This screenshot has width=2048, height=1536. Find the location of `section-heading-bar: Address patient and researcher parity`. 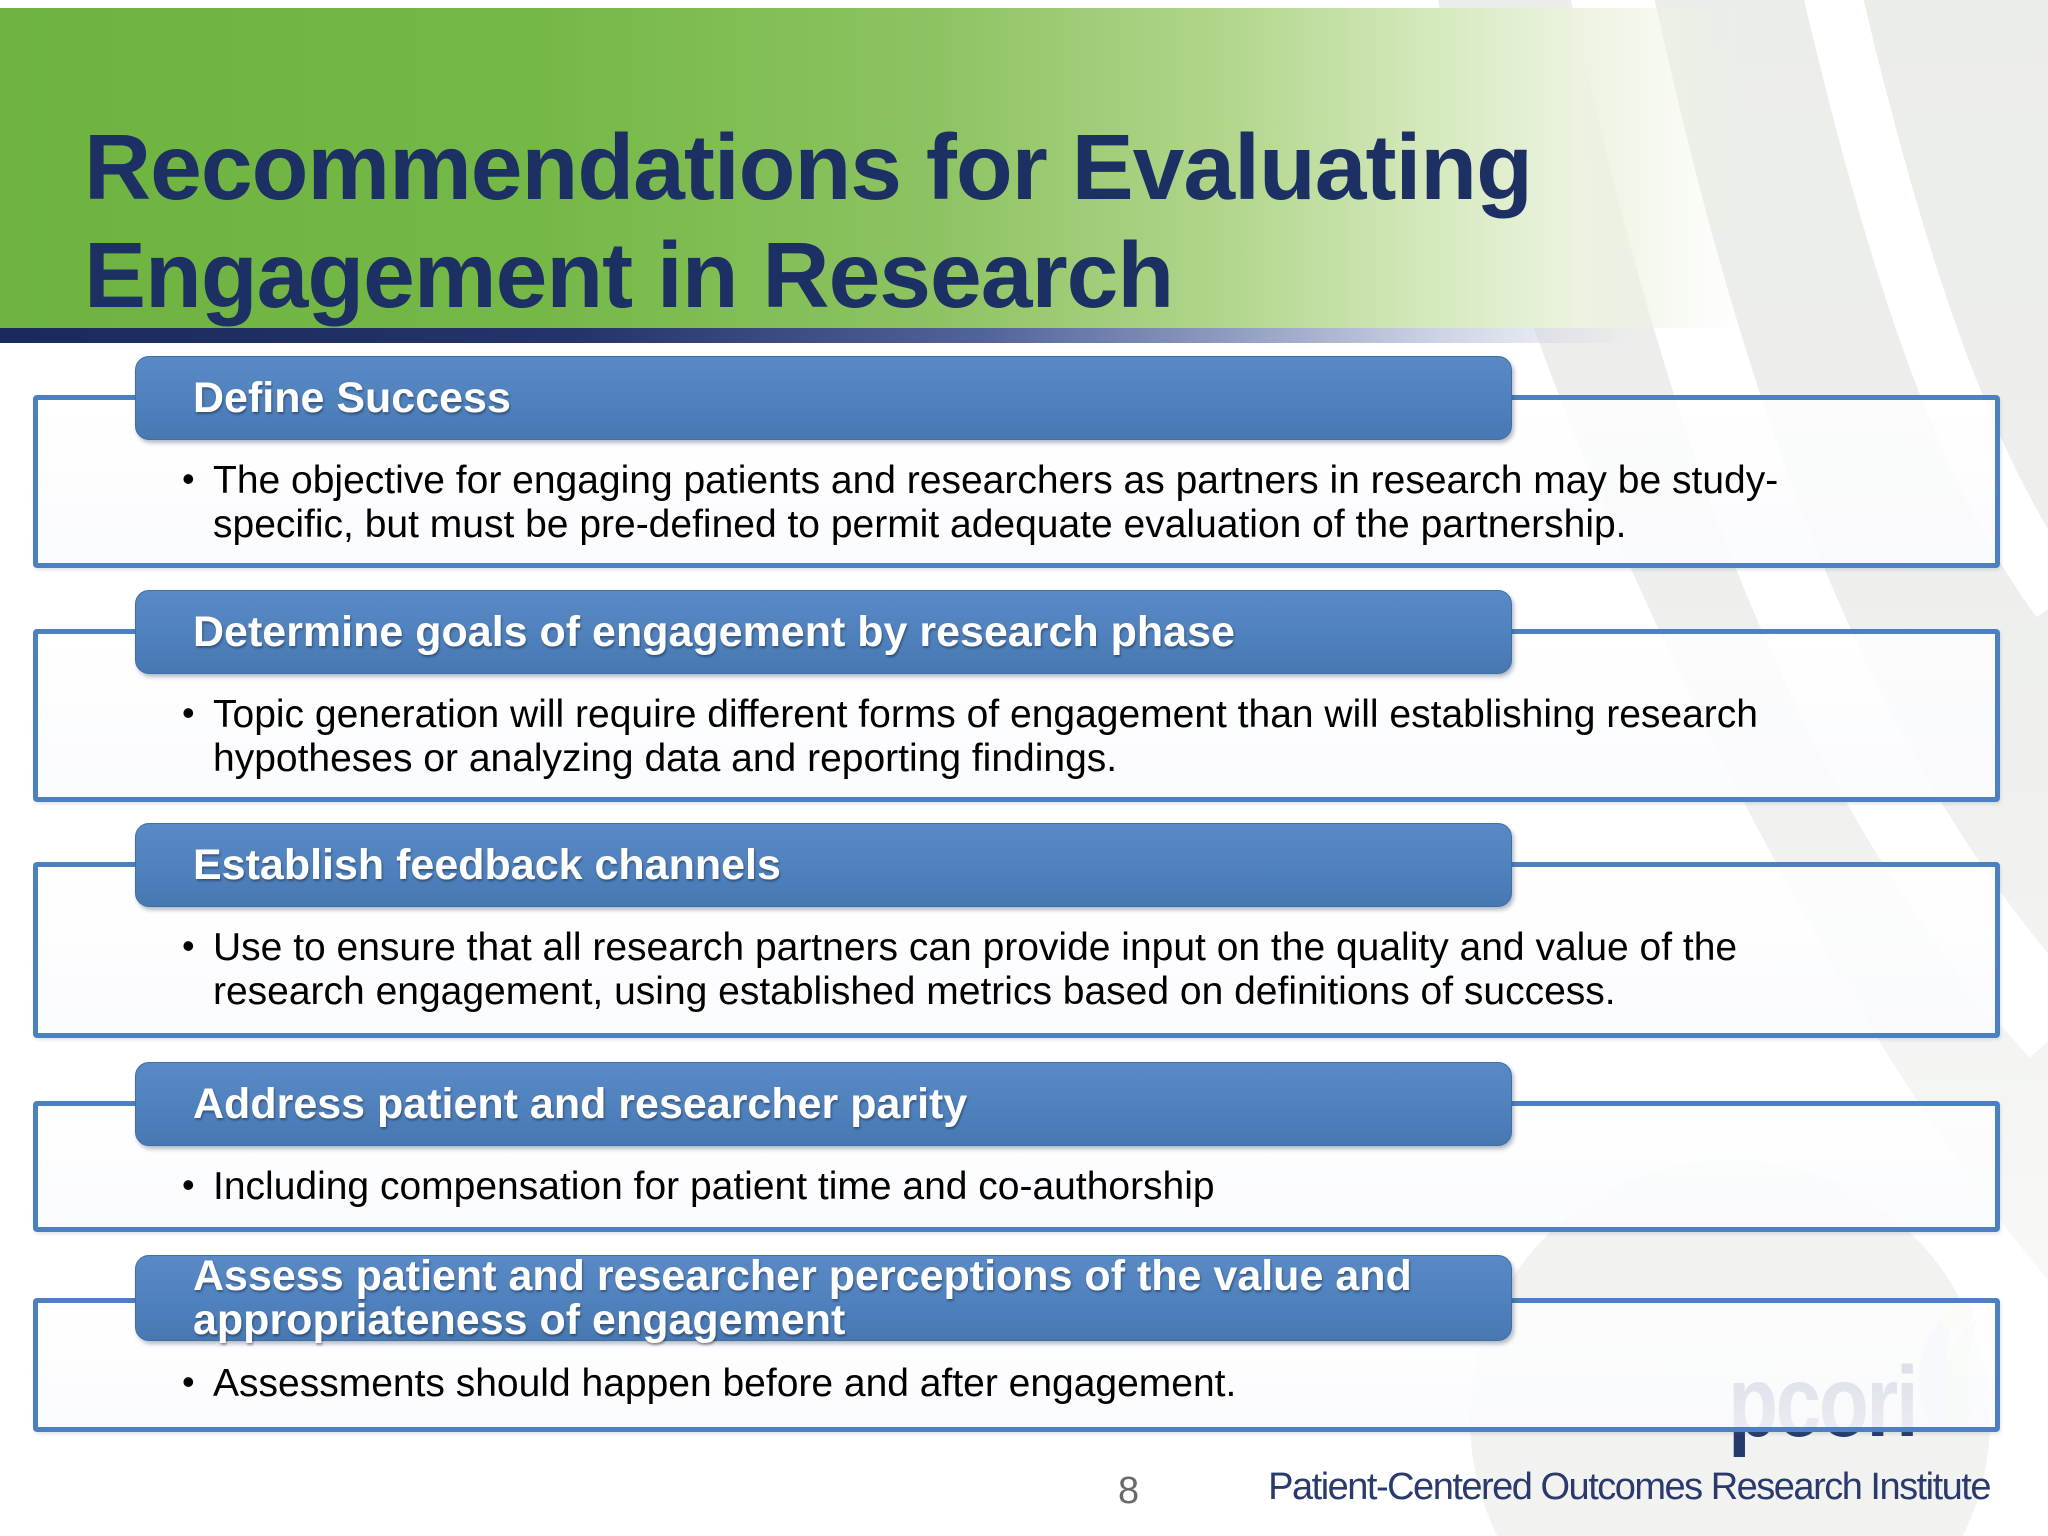

section-heading-bar: Address patient and researcher parity is located at coordinates (823, 1104).